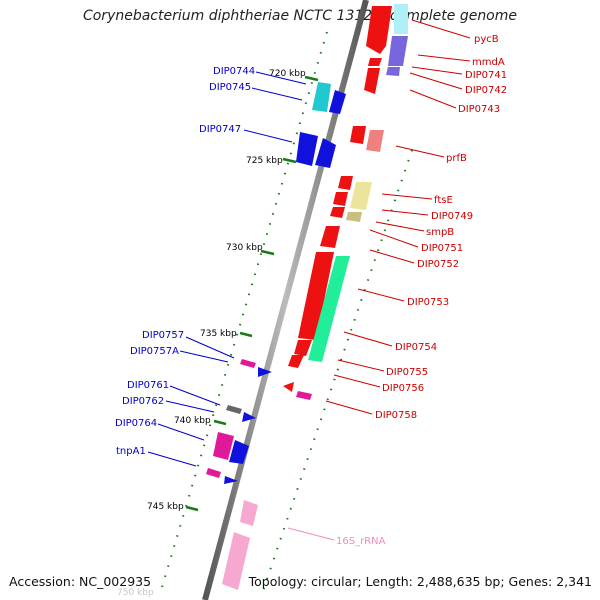 This screenshot has height=600, width=600. I want to click on gene-DIP0755, so click(303, 348).